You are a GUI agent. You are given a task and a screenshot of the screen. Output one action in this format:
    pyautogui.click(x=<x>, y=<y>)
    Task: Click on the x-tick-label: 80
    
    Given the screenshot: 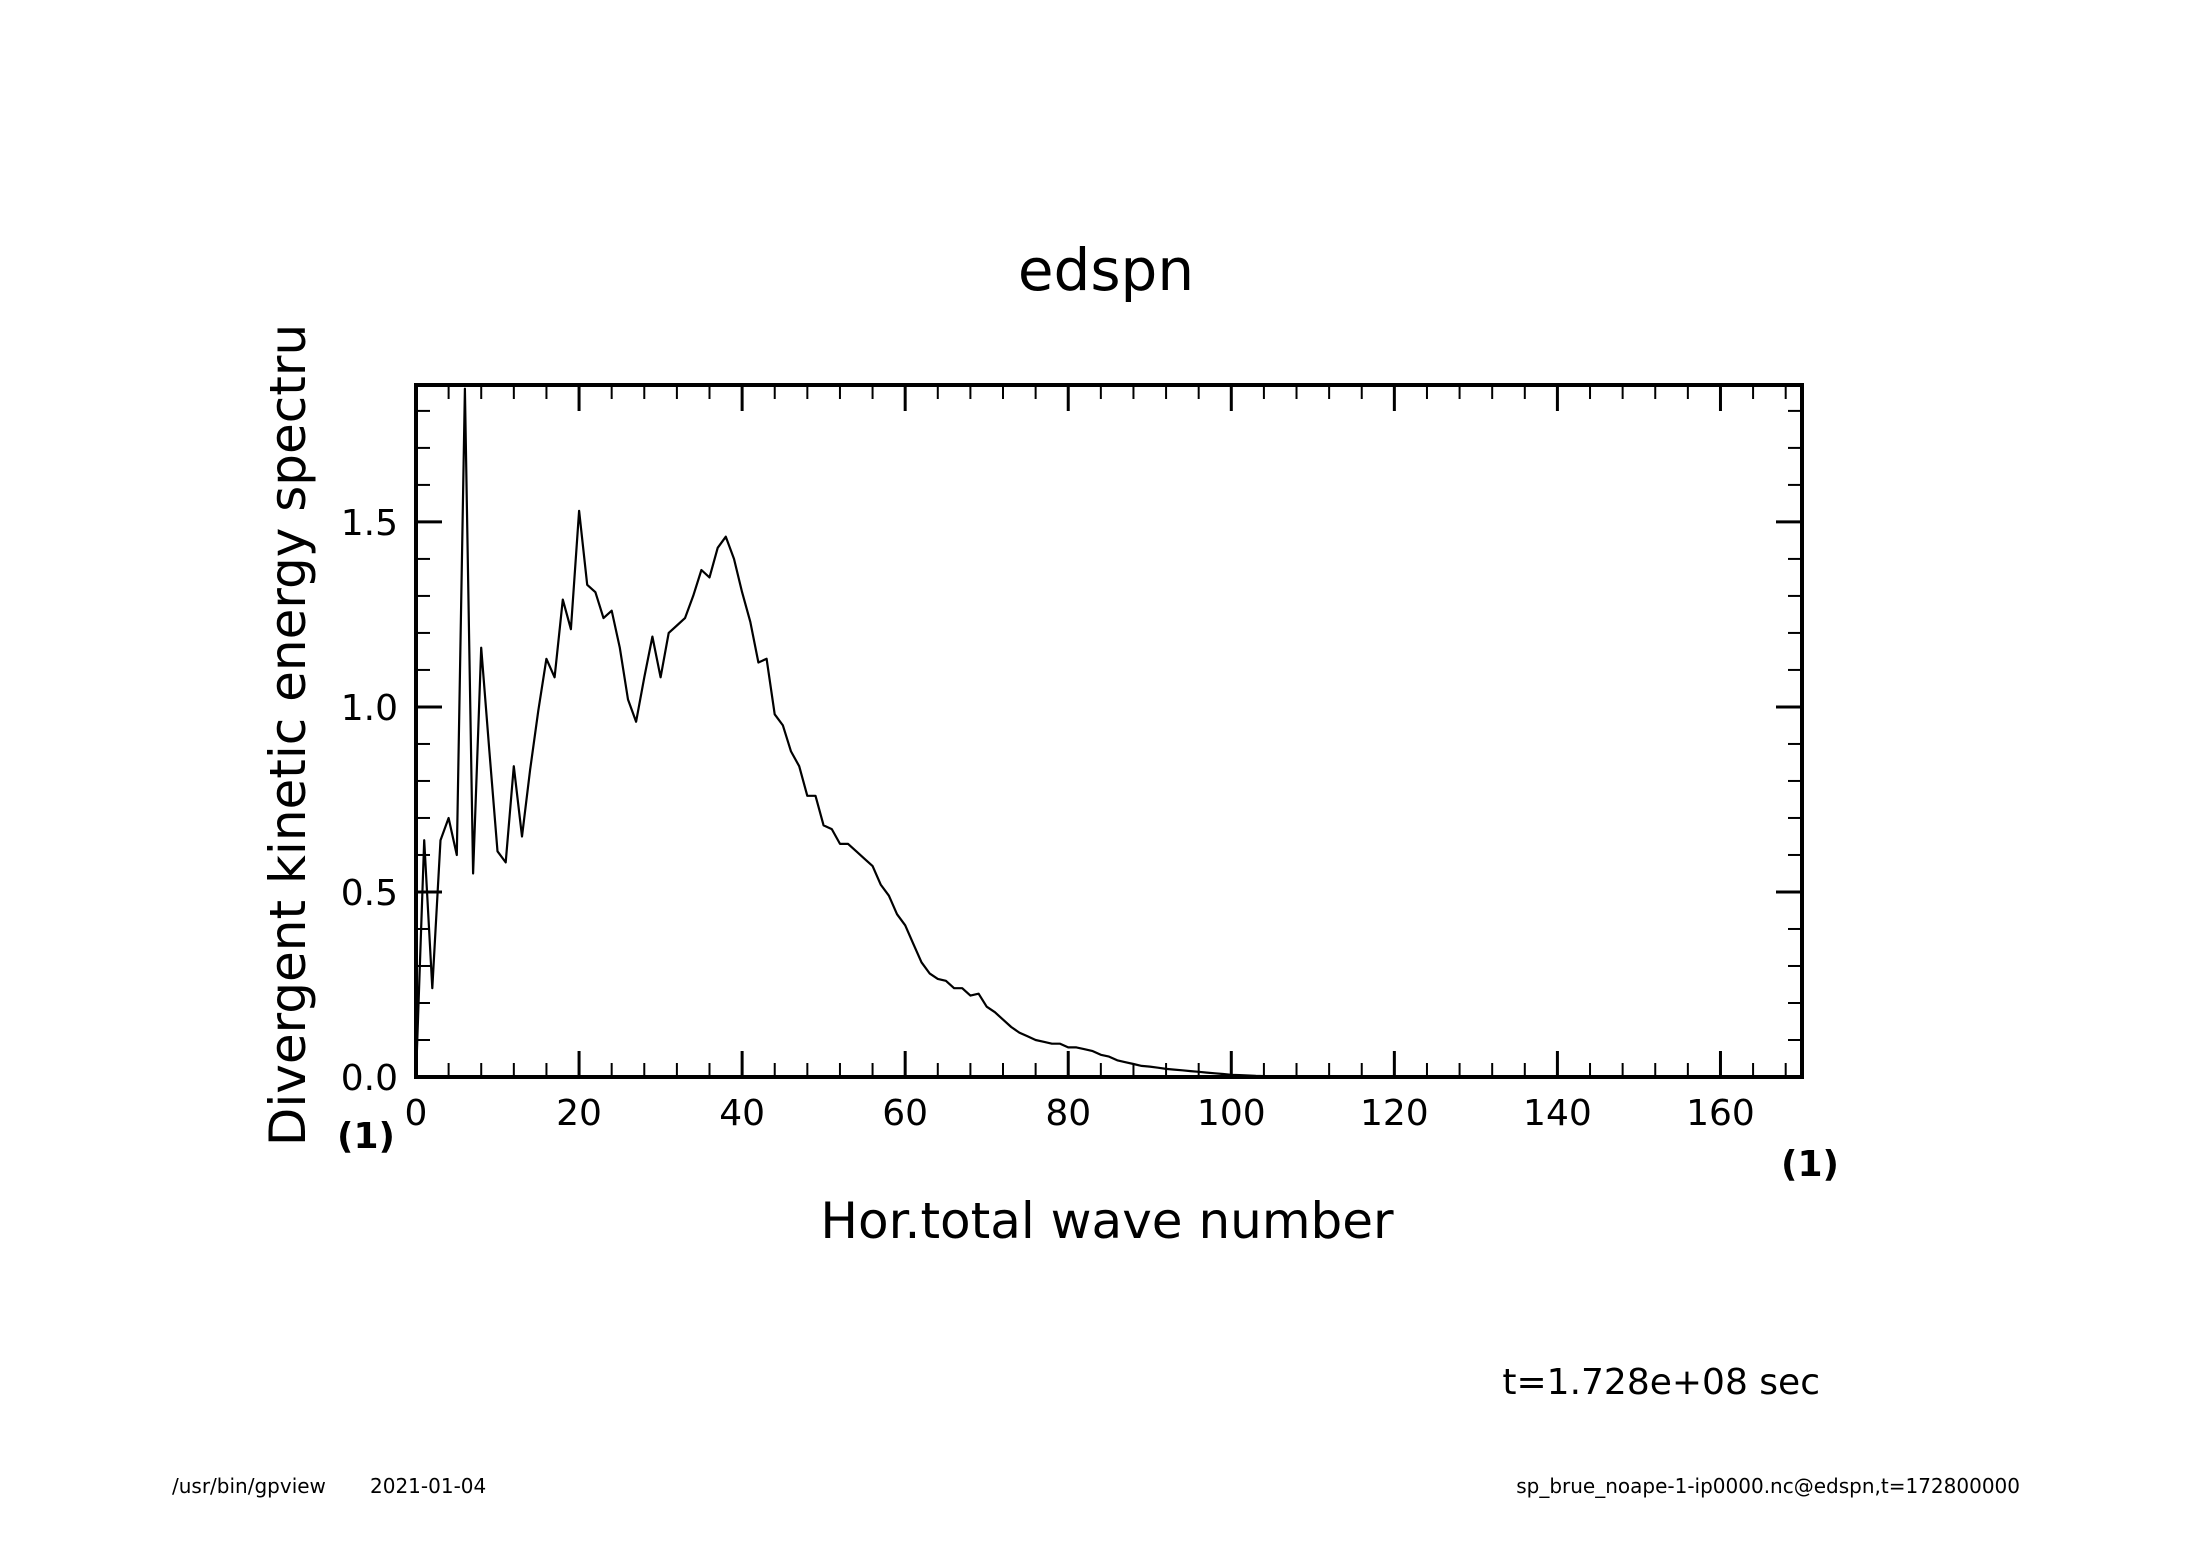 What is the action you would take?
    pyautogui.click(x=1068, y=1113)
    